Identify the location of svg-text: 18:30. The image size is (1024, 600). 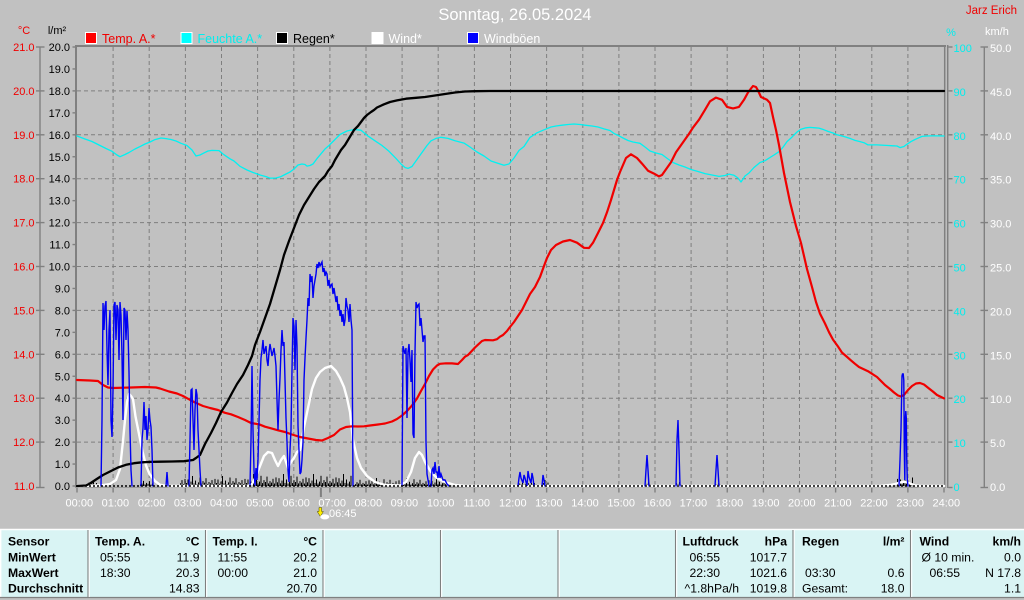
(115, 573).